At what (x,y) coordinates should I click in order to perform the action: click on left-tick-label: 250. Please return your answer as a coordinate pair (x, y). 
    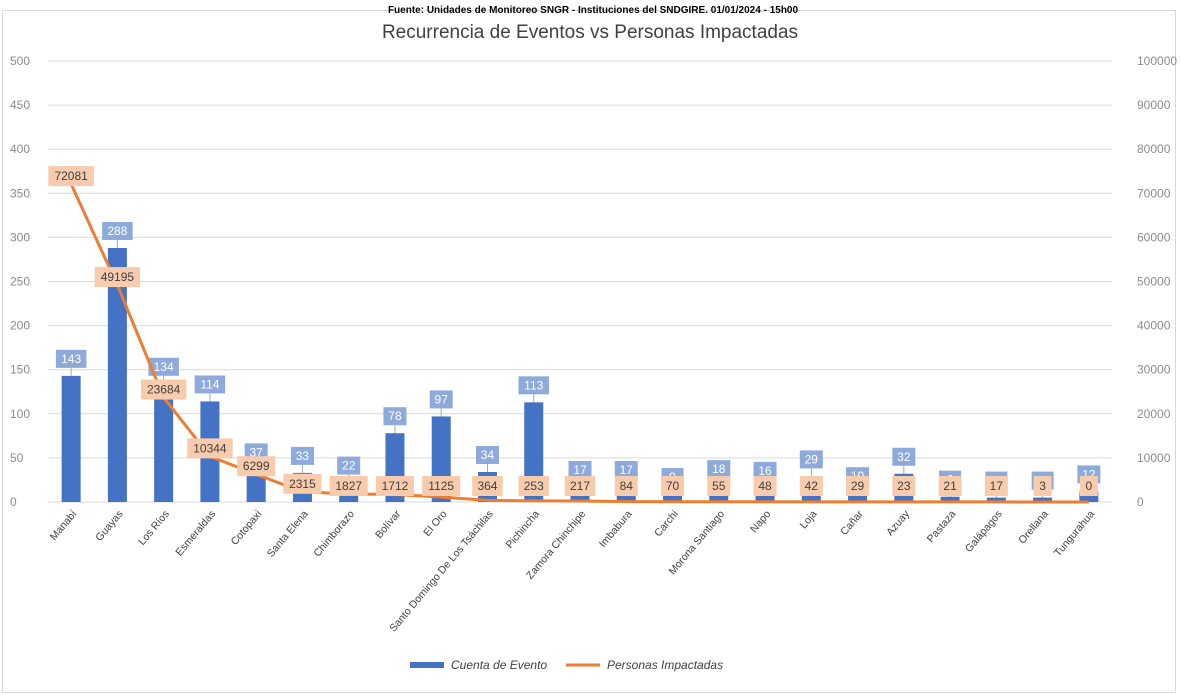
    Looking at the image, I should click on (20, 282).